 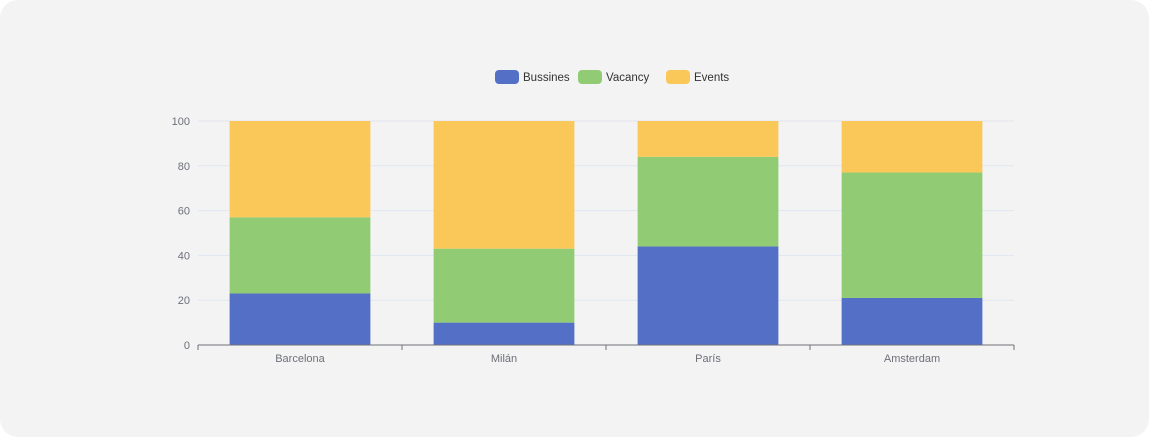 I want to click on bar-vacancy-milán, so click(x=504, y=285).